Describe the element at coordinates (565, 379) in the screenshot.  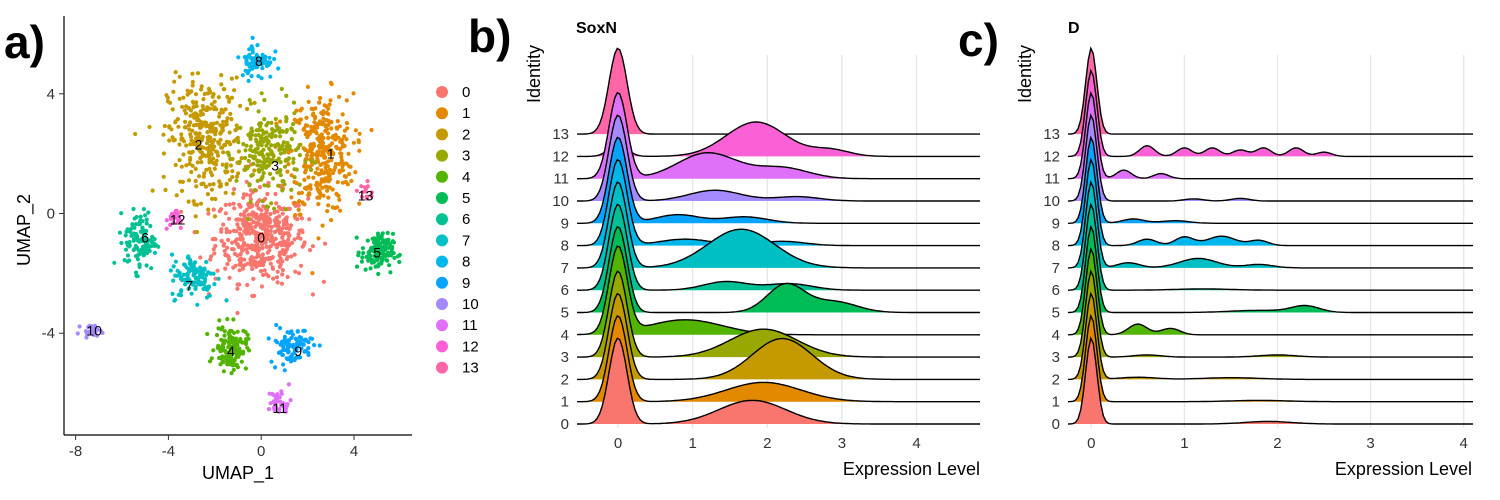
I see `ridge-category-label: 2` at that location.